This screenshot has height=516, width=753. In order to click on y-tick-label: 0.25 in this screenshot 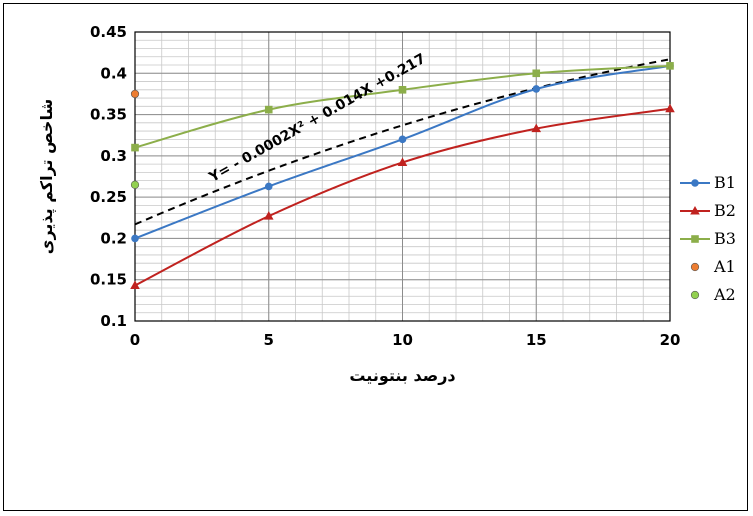, I will do `click(108, 197)`.